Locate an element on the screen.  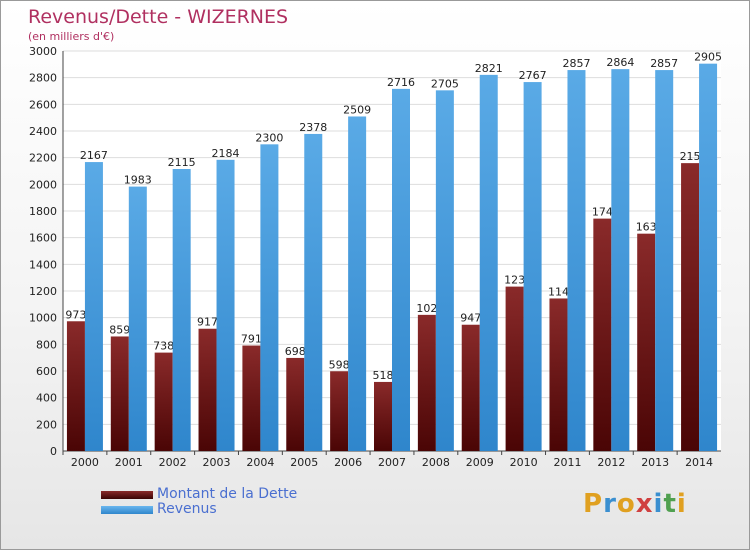
x-tick-label: 2003 is located at coordinates (217, 462).